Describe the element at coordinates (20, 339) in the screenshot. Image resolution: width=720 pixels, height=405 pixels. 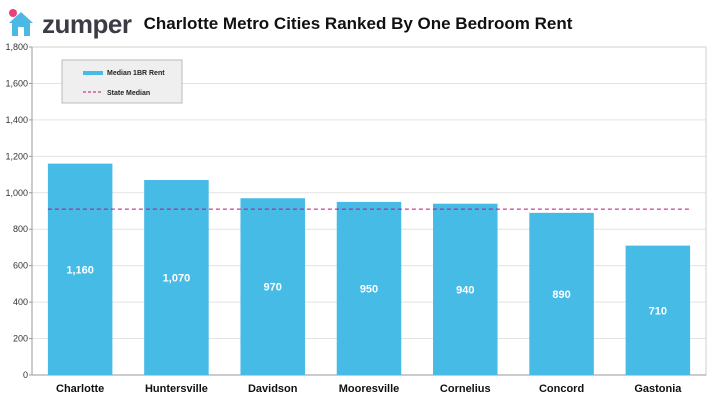
I see `y-tick-label: 200` at that location.